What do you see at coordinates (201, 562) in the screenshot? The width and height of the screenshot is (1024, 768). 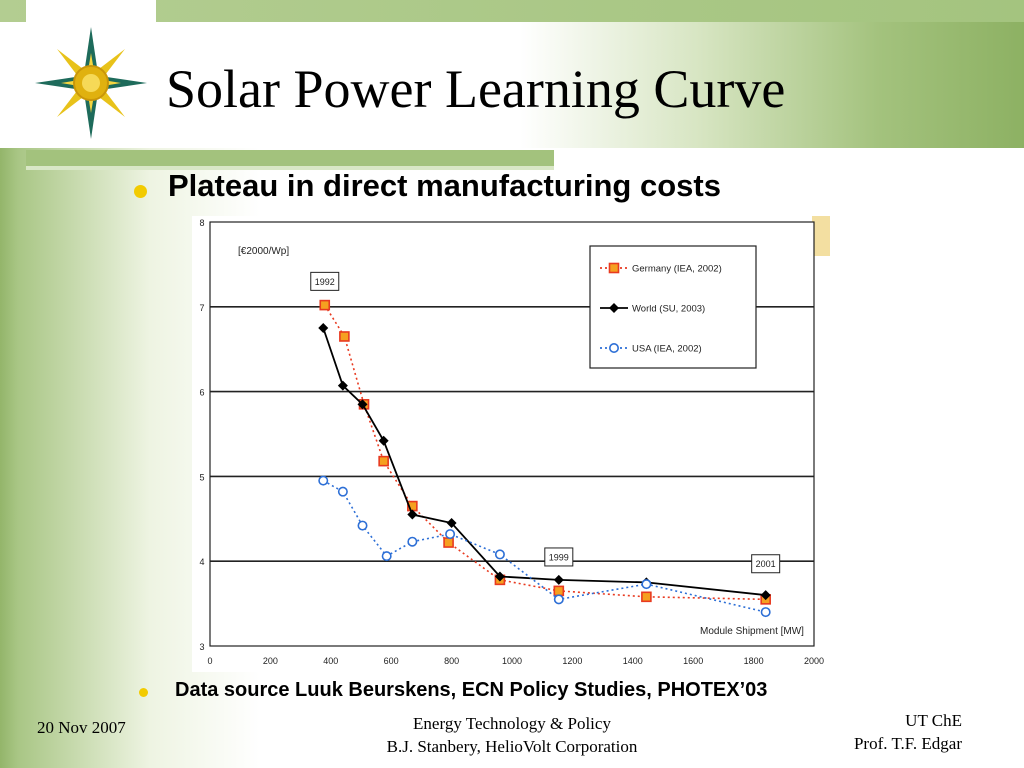 I see `y-tick-label: 4` at bounding box center [201, 562].